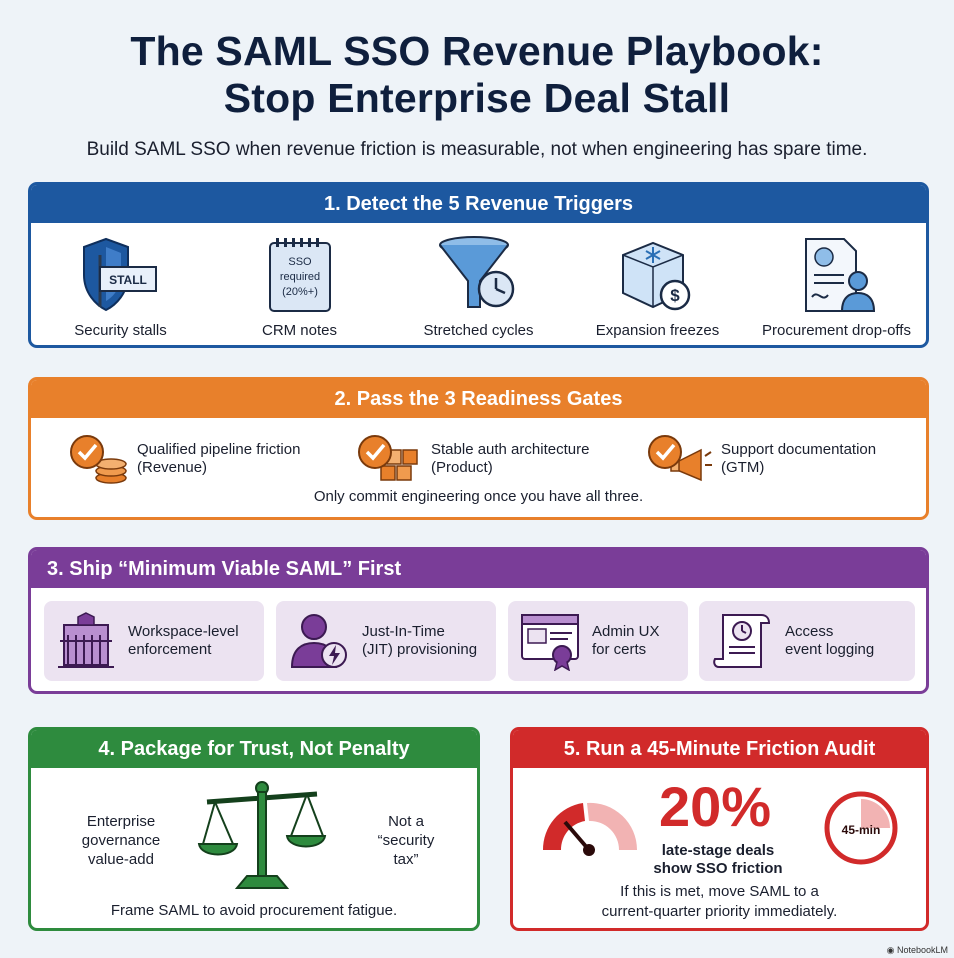 This screenshot has height=958, width=954. What do you see at coordinates (462, 467) in the screenshot?
I see `gate-line-2: (Product)` at bounding box center [462, 467].